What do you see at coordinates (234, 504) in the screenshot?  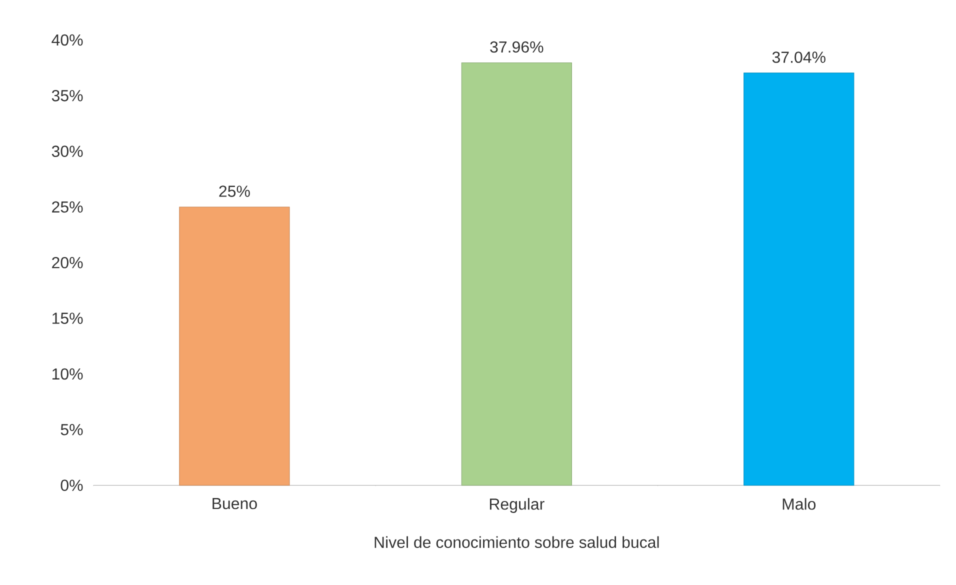 I see `x-tick-label: Bueno` at bounding box center [234, 504].